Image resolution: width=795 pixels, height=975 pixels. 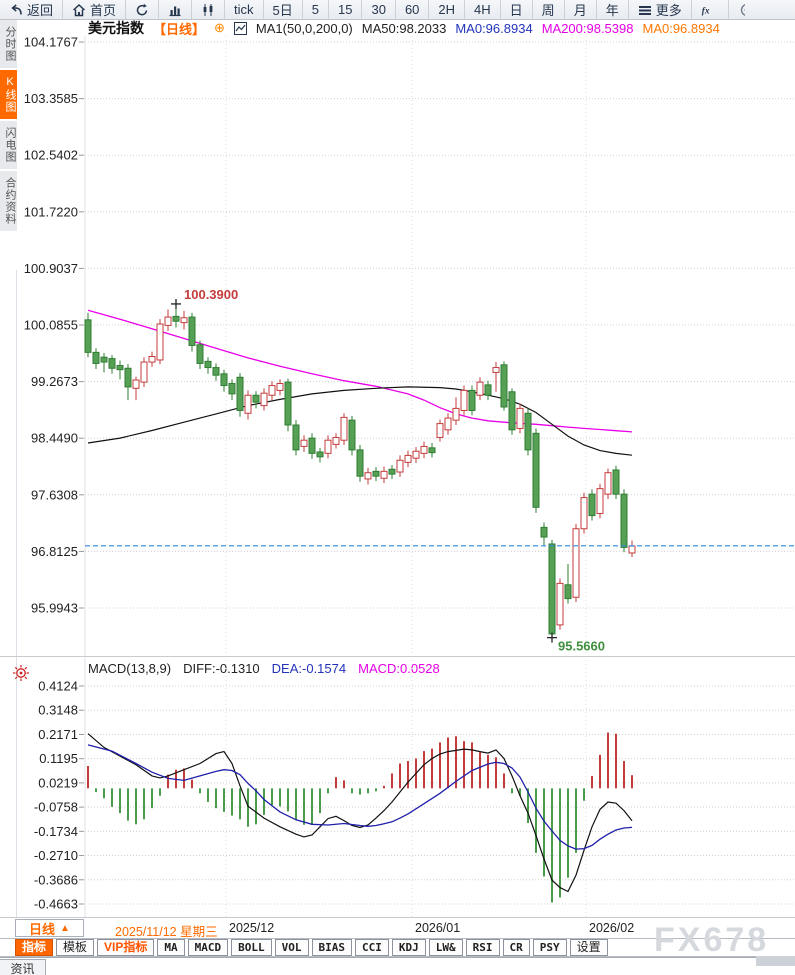 What do you see at coordinates (438, 928) in the screenshot?
I see `x-axis-month-label: 2026/01` at bounding box center [438, 928].